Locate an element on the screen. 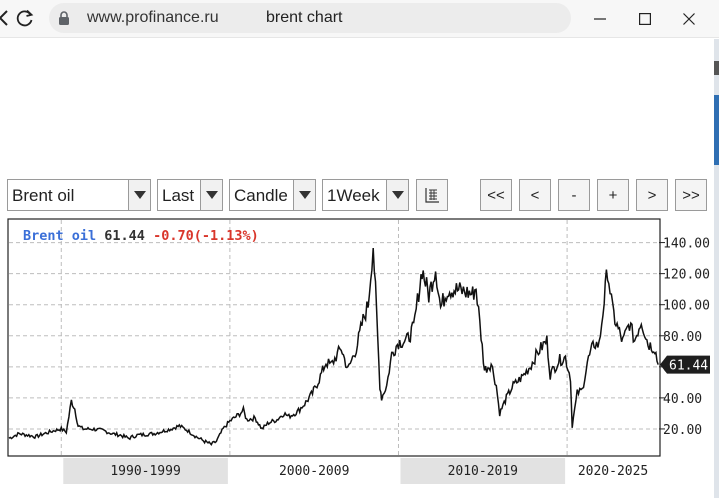 The height and width of the screenshot is (498, 719). price-type-value: Last is located at coordinates (178, 195).